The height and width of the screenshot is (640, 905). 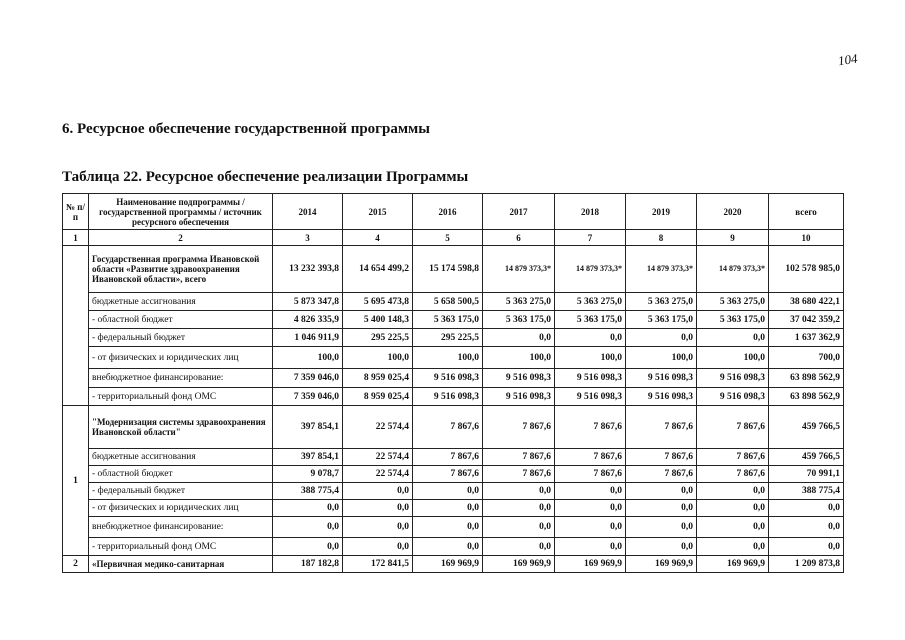 I want to click on value-cell: 459 766,5, so click(x=806, y=427).